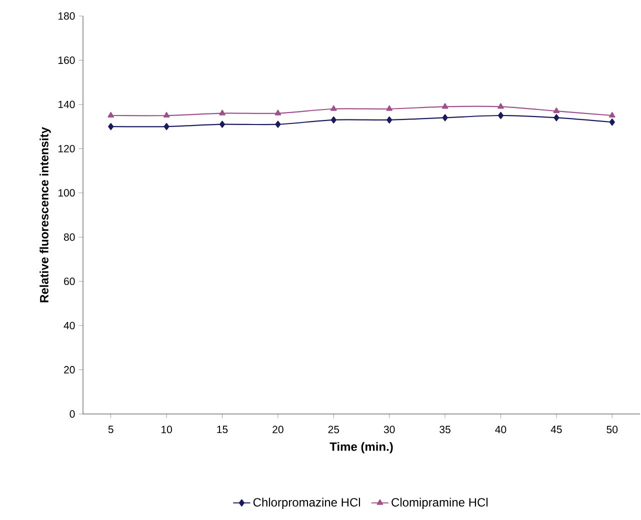 The width and height of the screenshot is (641, 520). What do you see at coordinates (69, 370) in the screenshot?
I see `y-tick-label: 20` at bounding box center [69, 370].